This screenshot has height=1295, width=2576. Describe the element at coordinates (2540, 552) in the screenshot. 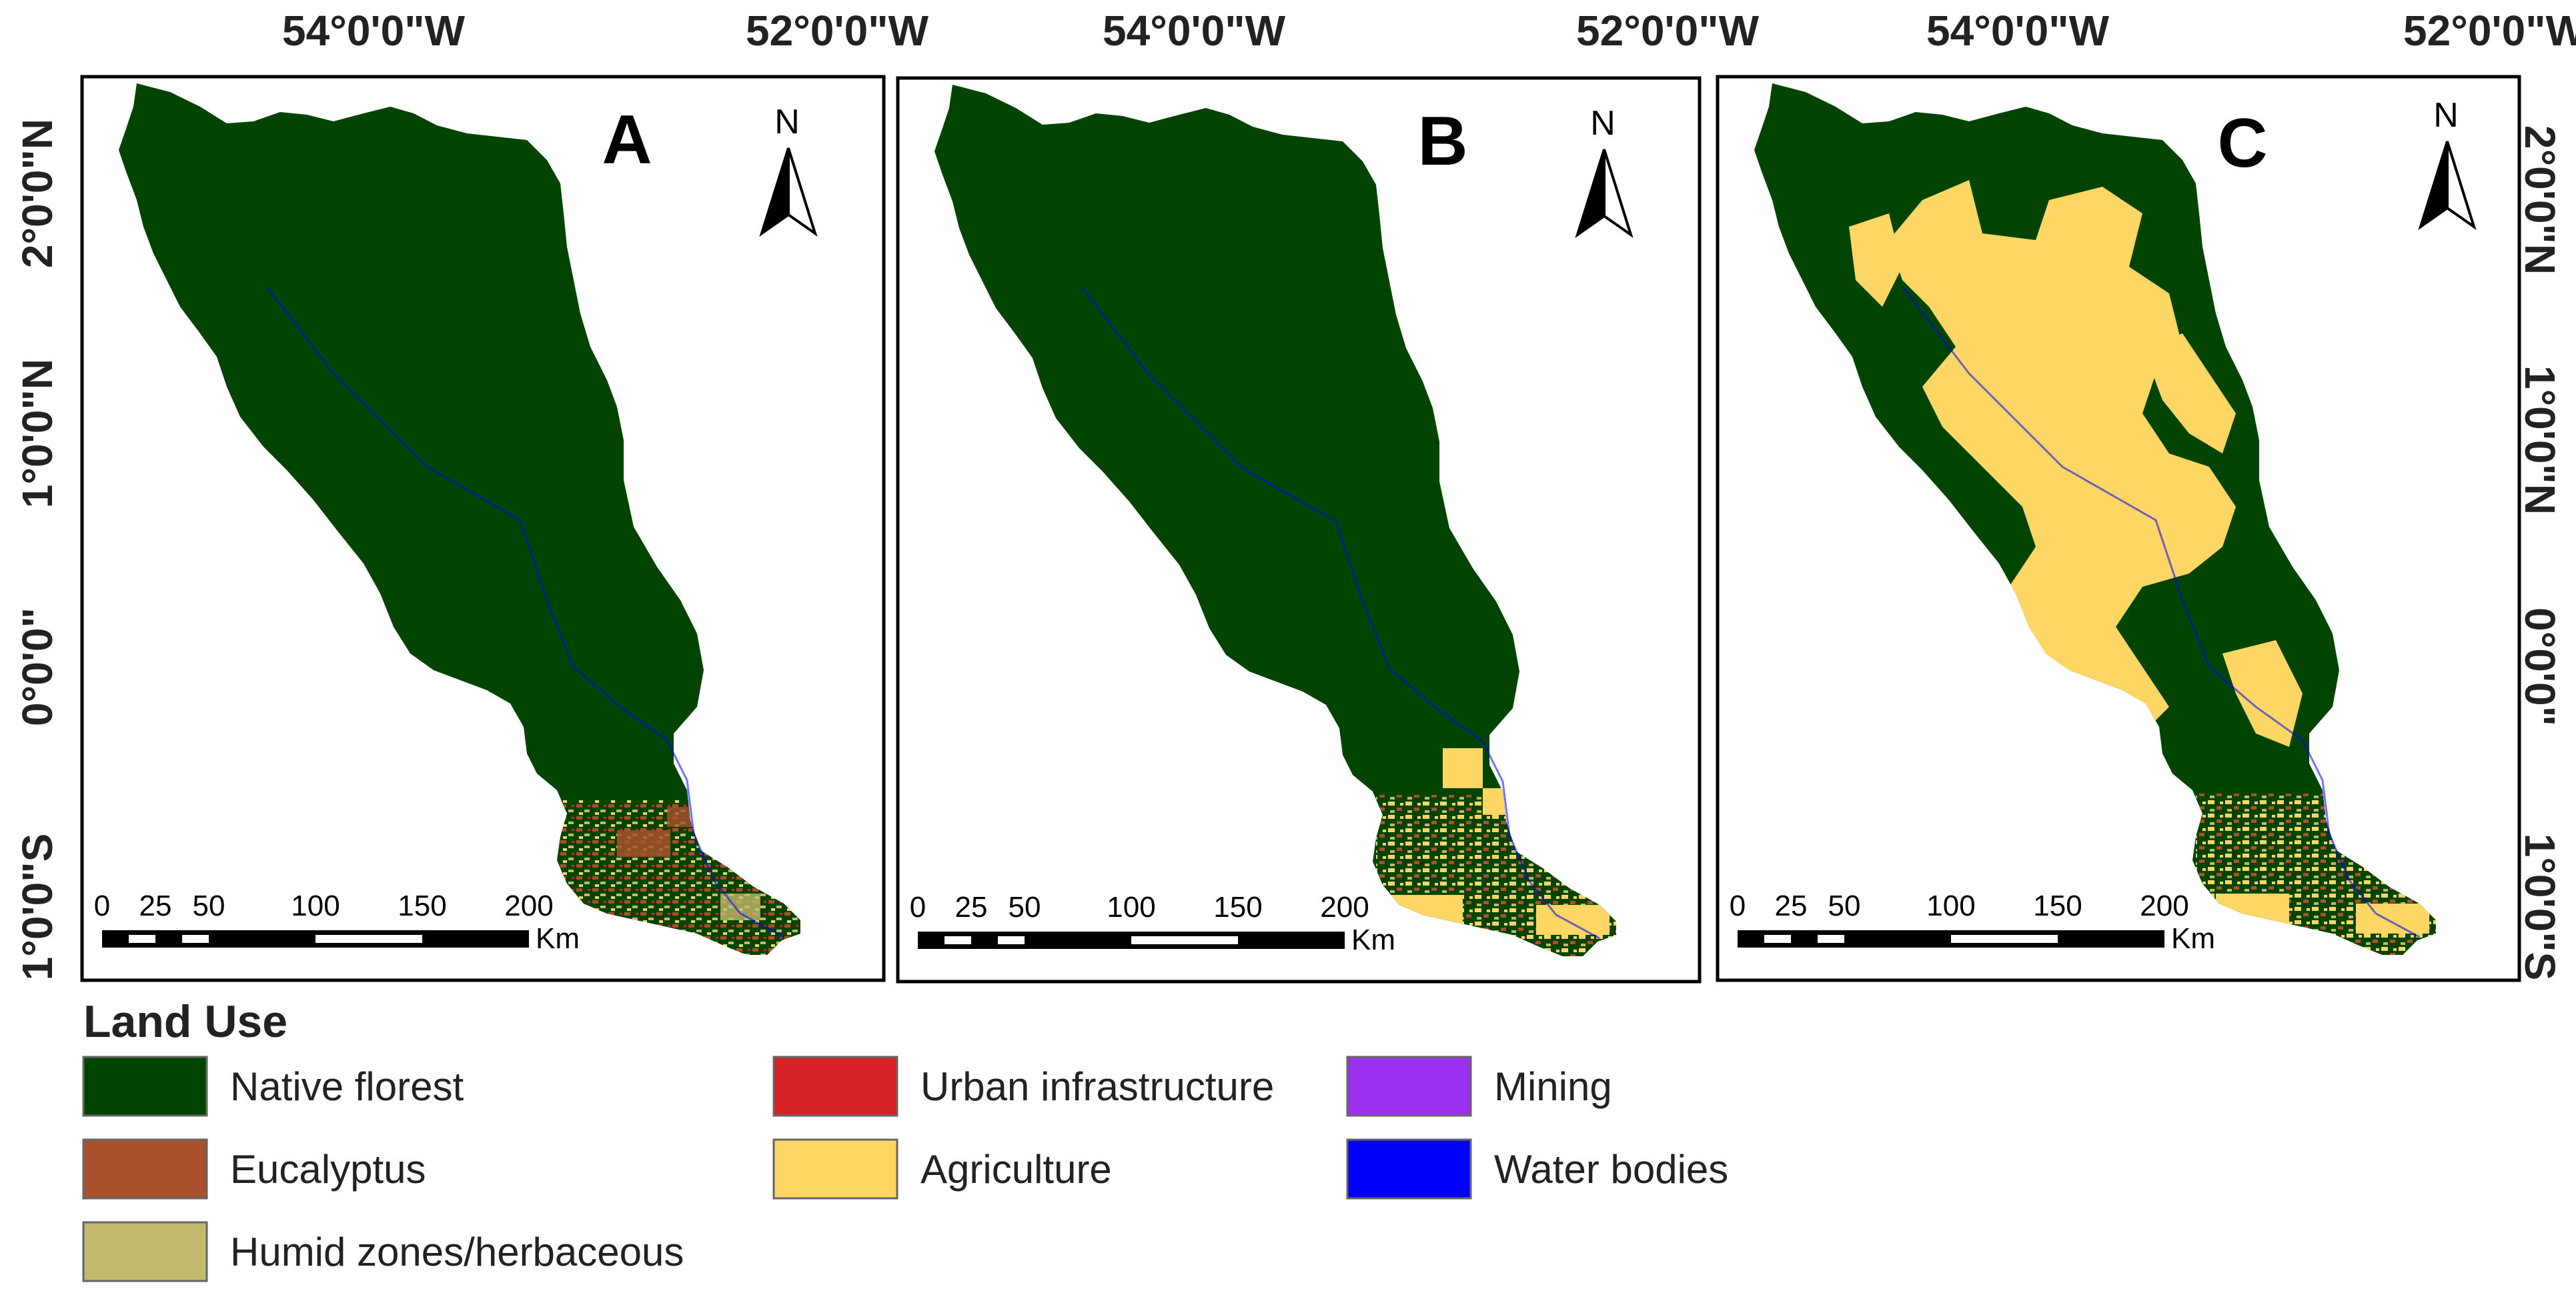

I see `right-latitude-labels: 2°0'0"N 1°0'0"N 0°0'0" 1°0'0"S` at that location.